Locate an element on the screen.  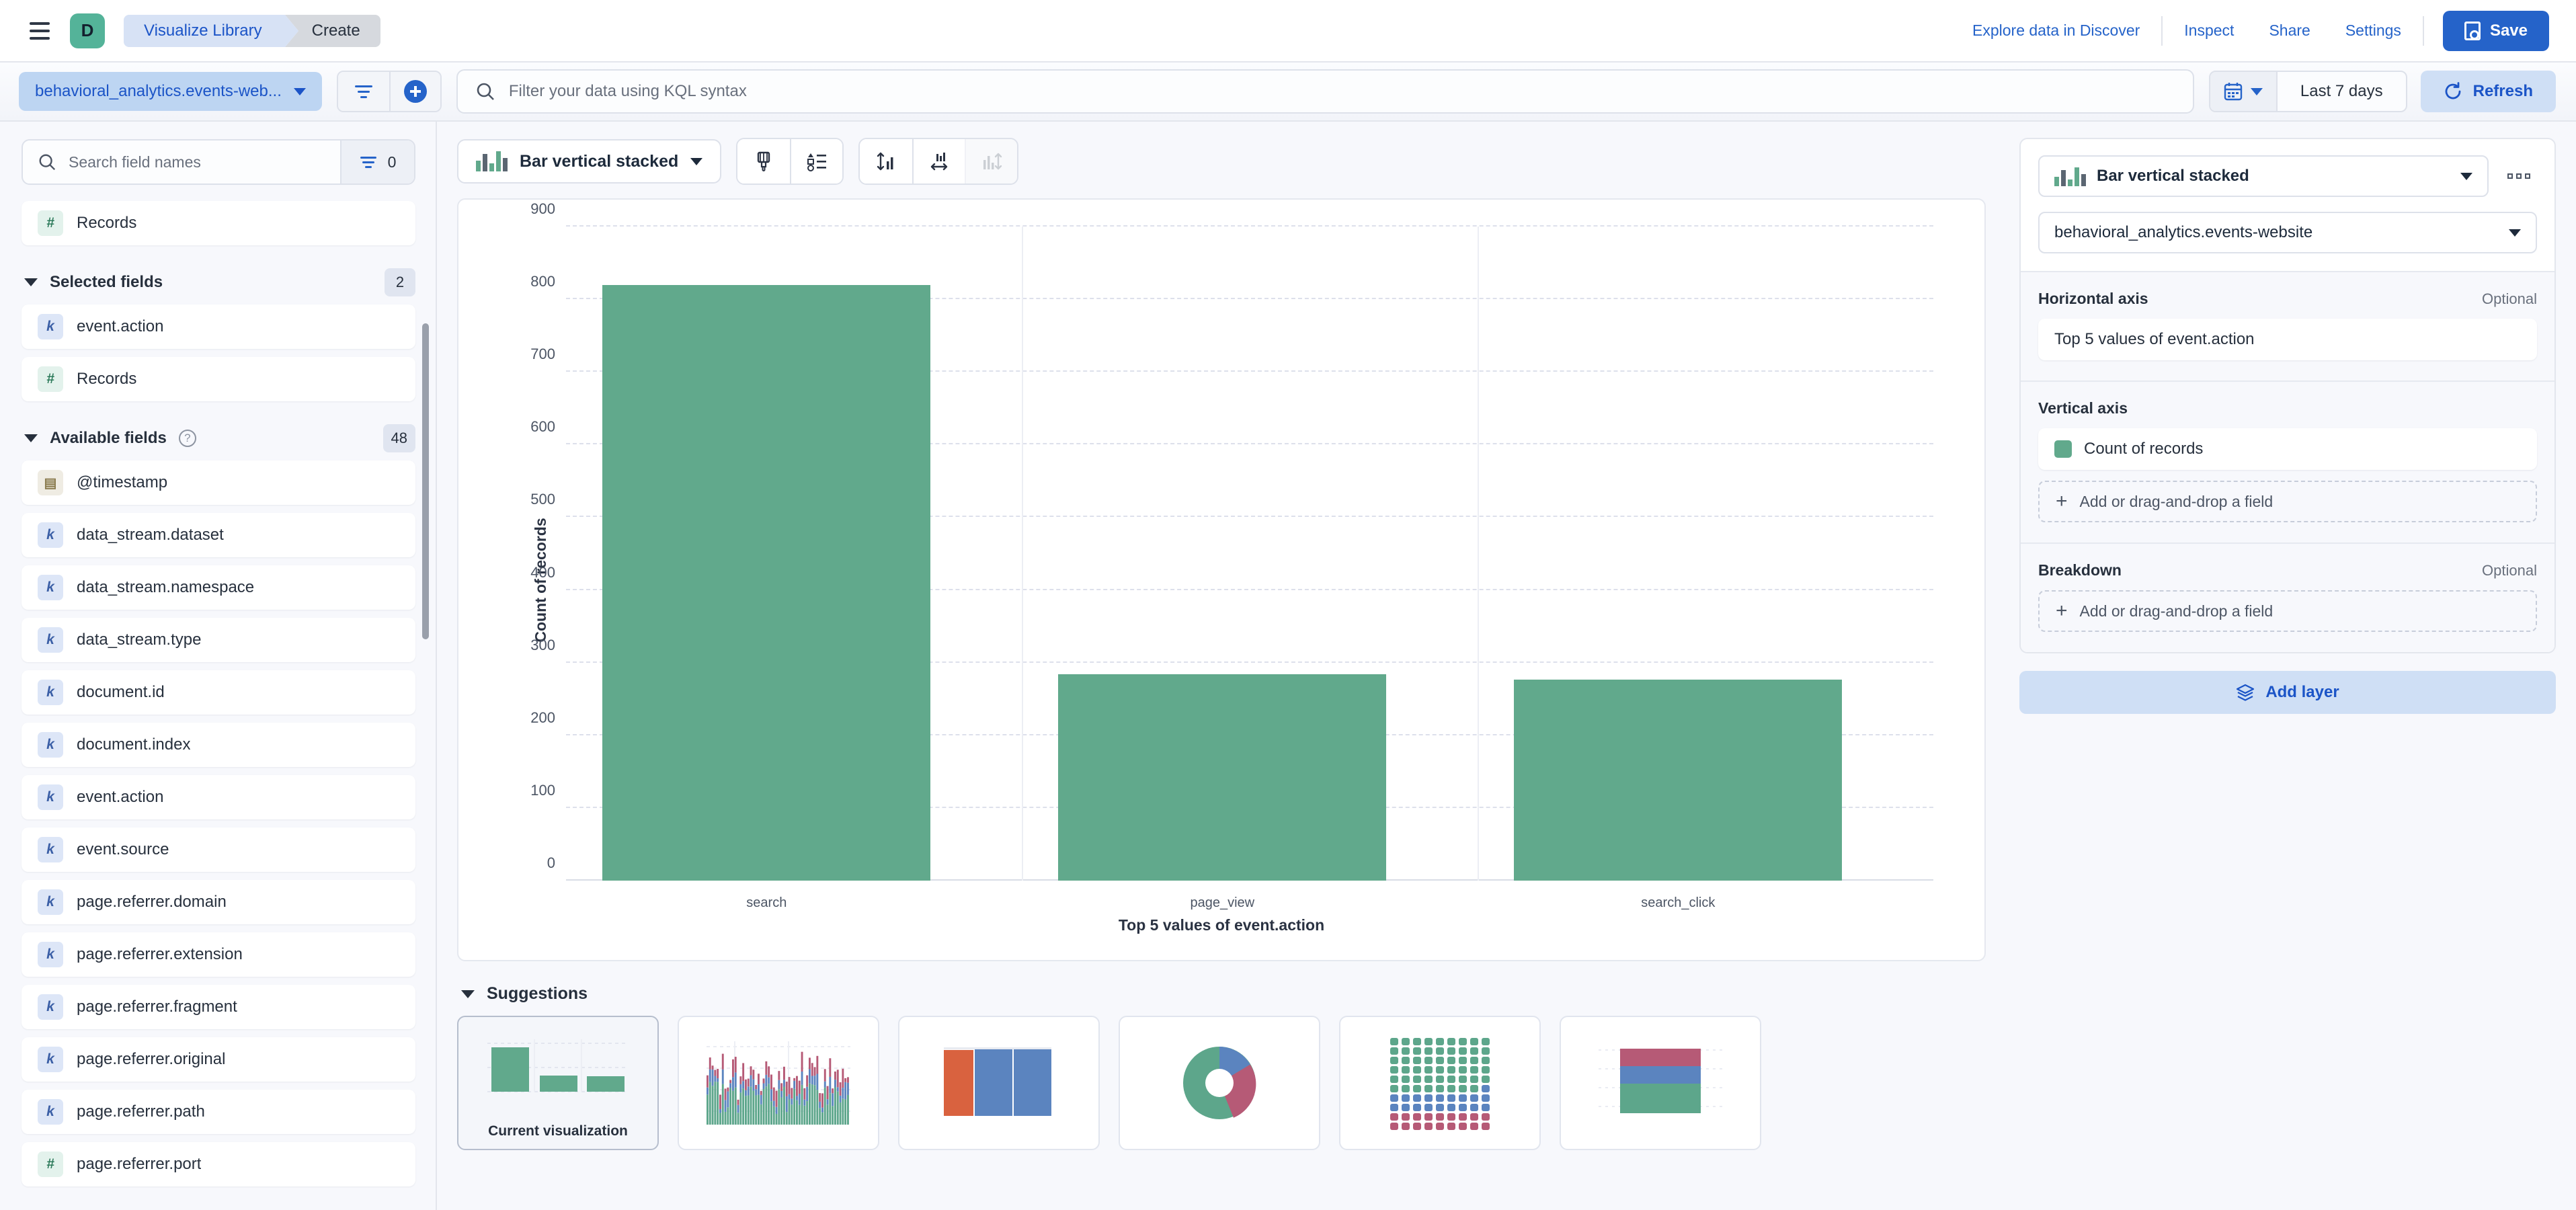
suggestion-donut is located at coordinates (1219, 1083).